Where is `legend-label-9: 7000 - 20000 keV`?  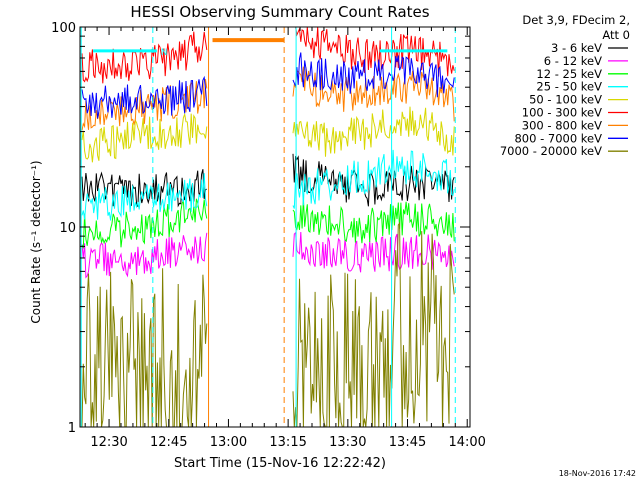
legend-label-9: 7000 - 20000 keV is located at coordinates (551, 151).